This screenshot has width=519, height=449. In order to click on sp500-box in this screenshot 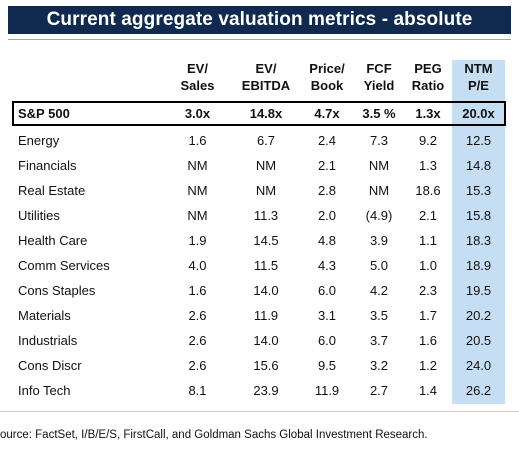, I will do `click(259, 113)`.